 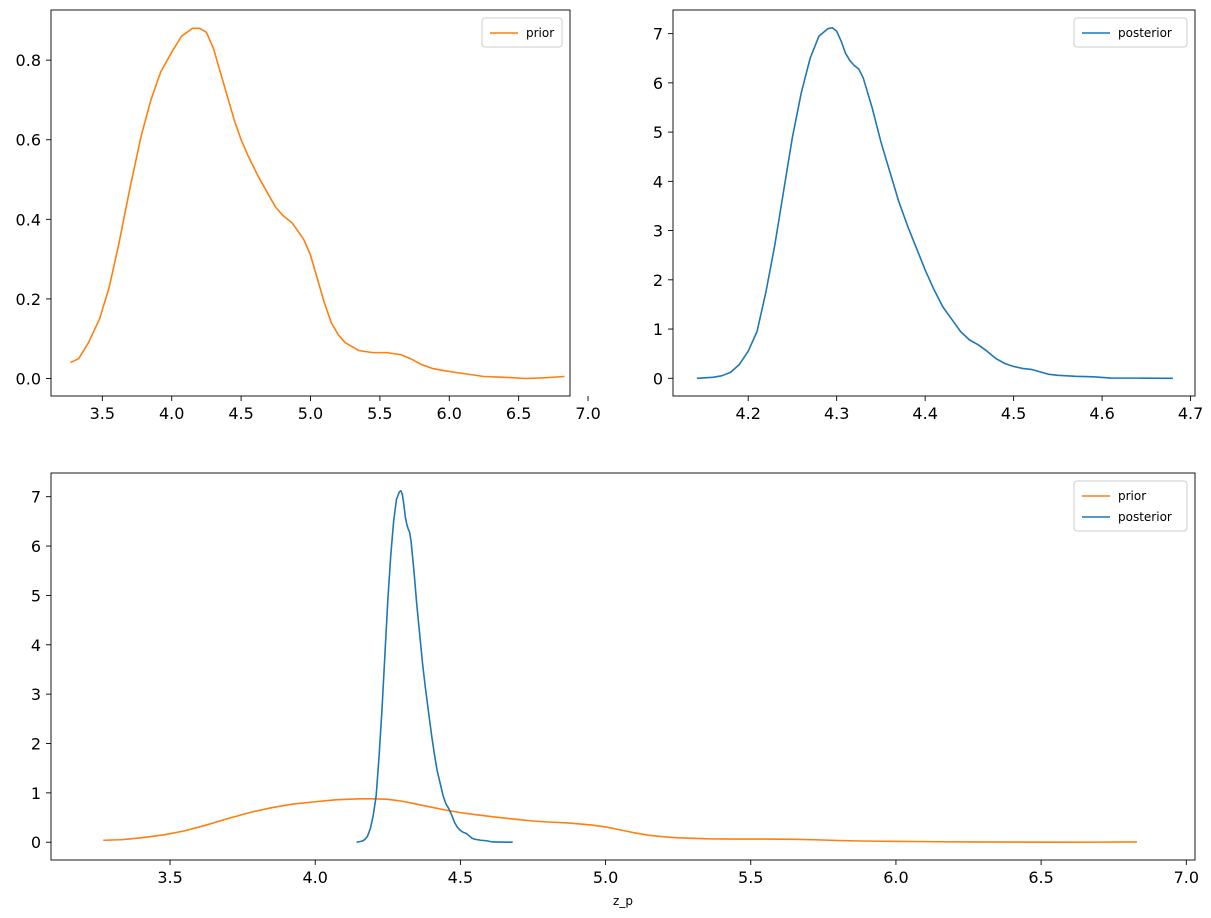 I want to click on y-tick-label: 0.6, so click(x=28, y=140).